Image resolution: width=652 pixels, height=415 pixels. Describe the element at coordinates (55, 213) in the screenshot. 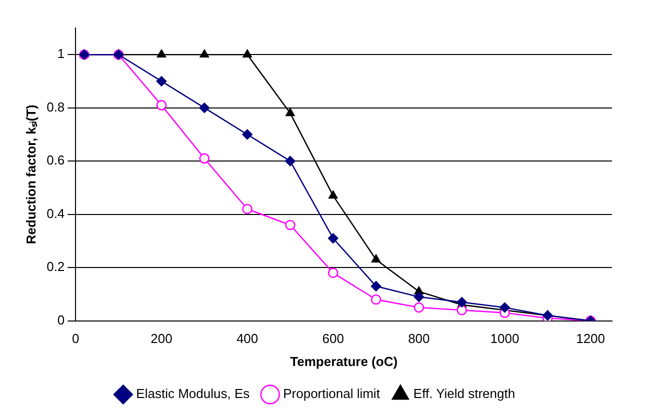

I see `y-tick-label: 0.4` at that location.